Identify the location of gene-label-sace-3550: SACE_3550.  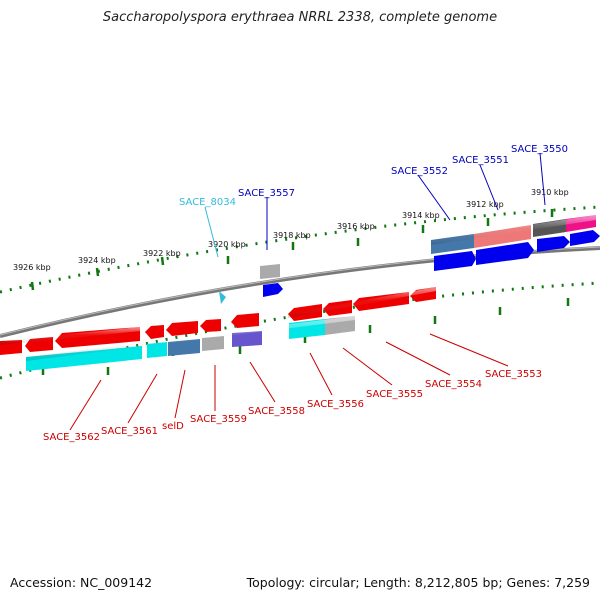
(539, 149).